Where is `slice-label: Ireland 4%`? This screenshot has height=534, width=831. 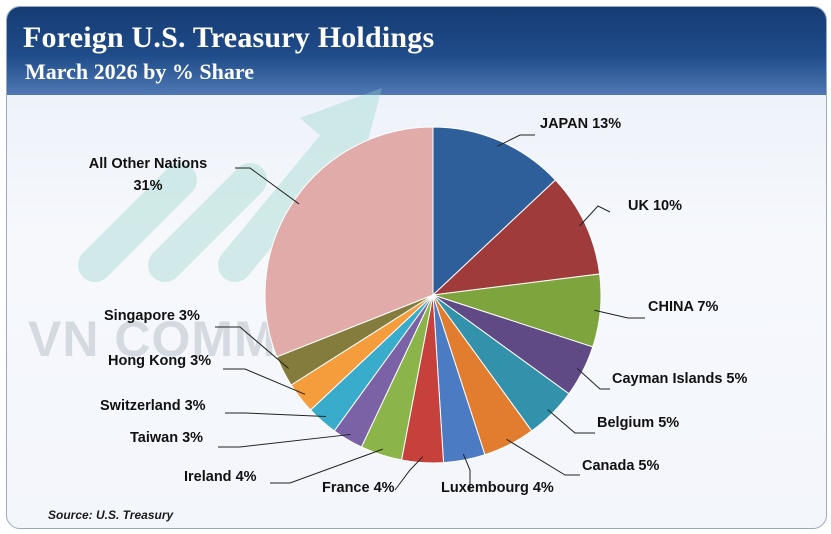
slice-label: Ireland 4% is located at coordinates (220, 477).